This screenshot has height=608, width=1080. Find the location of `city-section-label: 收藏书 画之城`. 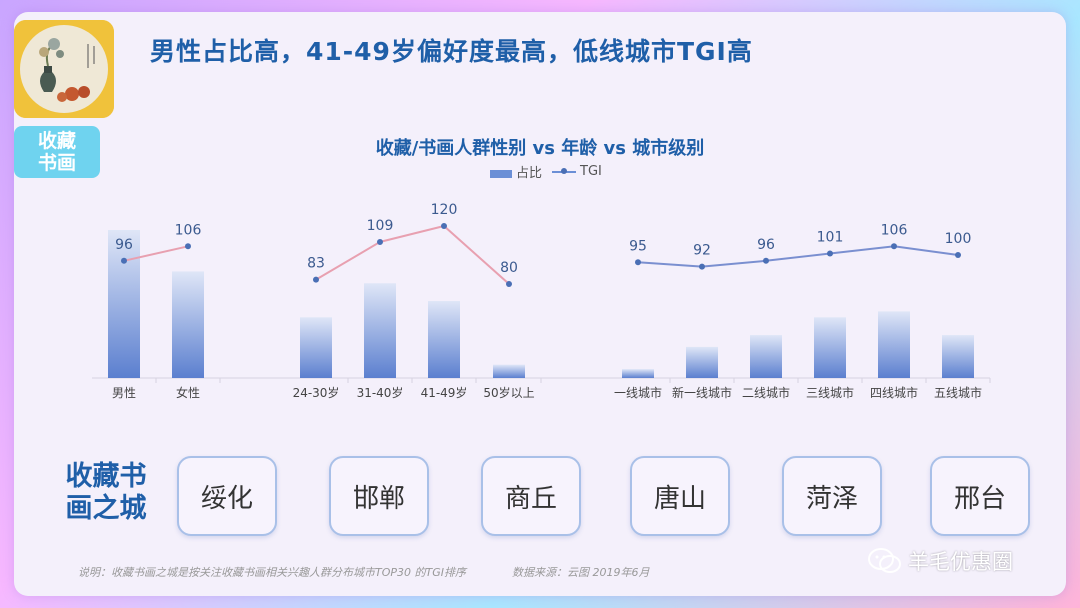

city-section-label: 收藏书 画之城 is located at coordinates (106, 493).